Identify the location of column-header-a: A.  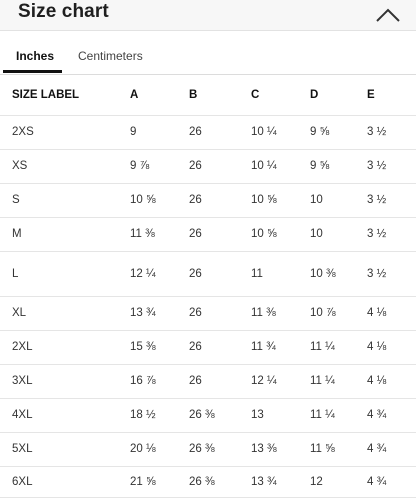
(134, 95).